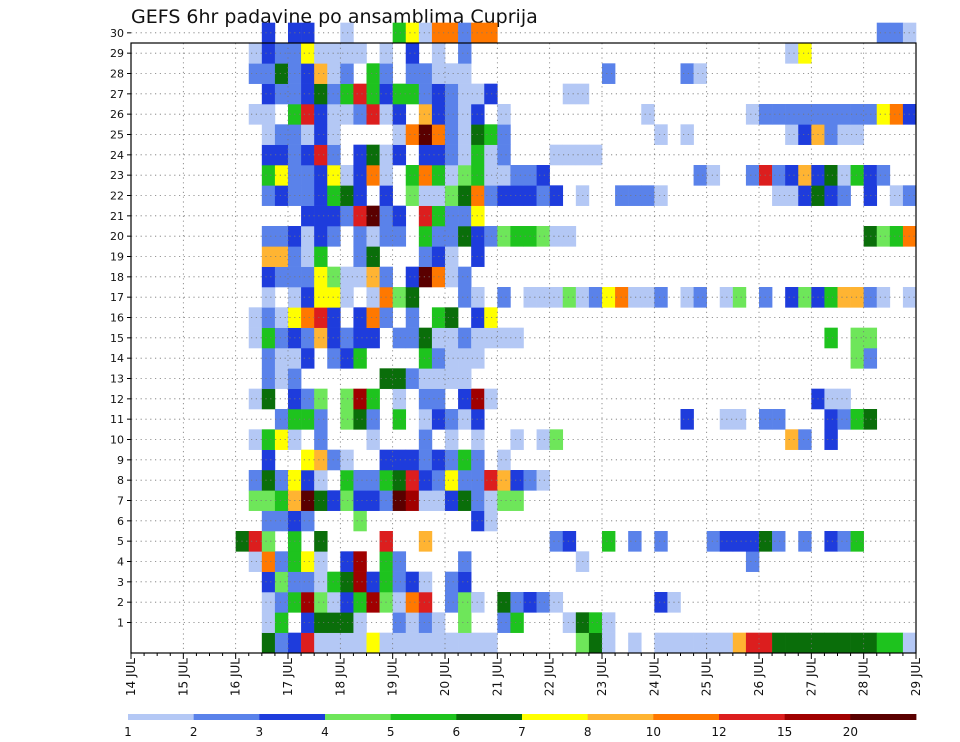 This screenshot has width=960, height=742. I want to click on x-tick-label: 18 JUL, so click(340, 677).